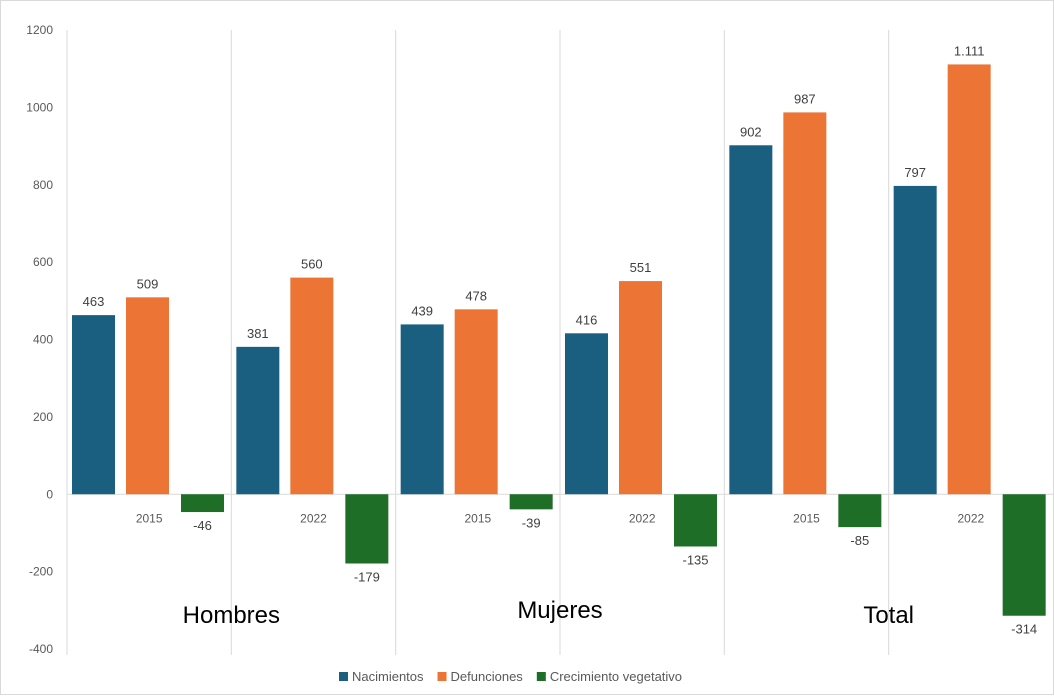  I want to click on legend-label: Defunciones, so click(487, 676).